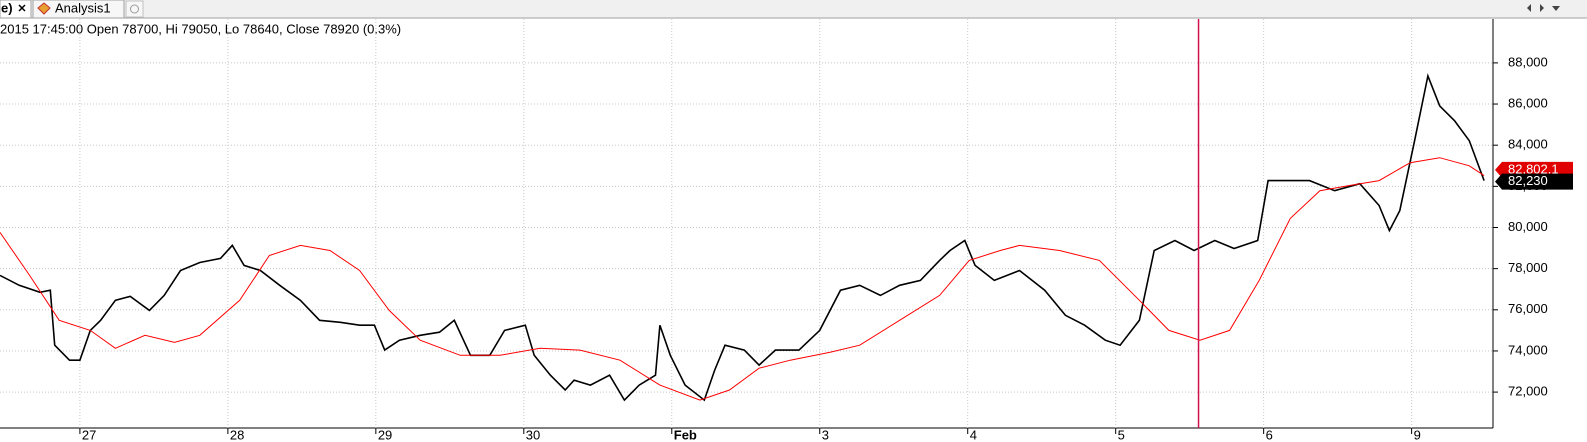 The width and height of the screenshot is (1587, 442). I want to click on x-tick-label: 29, so click(385, 434).